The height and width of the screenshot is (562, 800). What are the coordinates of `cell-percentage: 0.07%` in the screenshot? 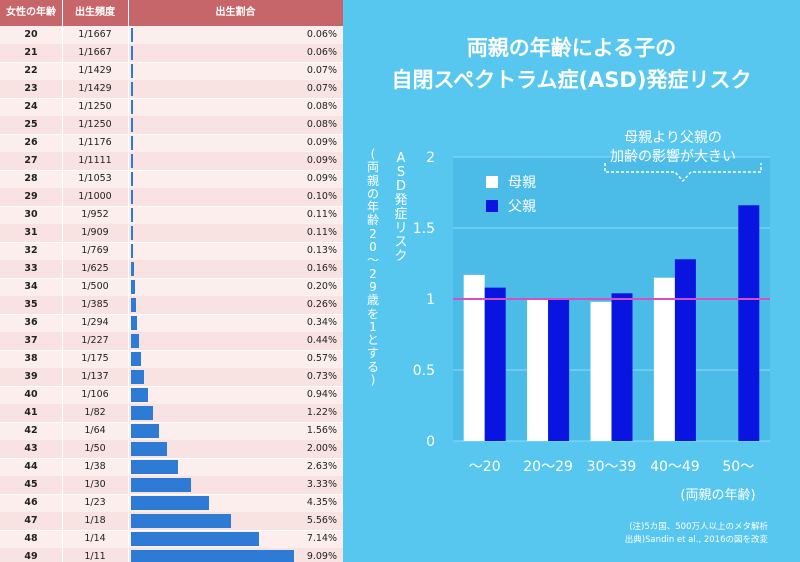 It's located at (321, 70).